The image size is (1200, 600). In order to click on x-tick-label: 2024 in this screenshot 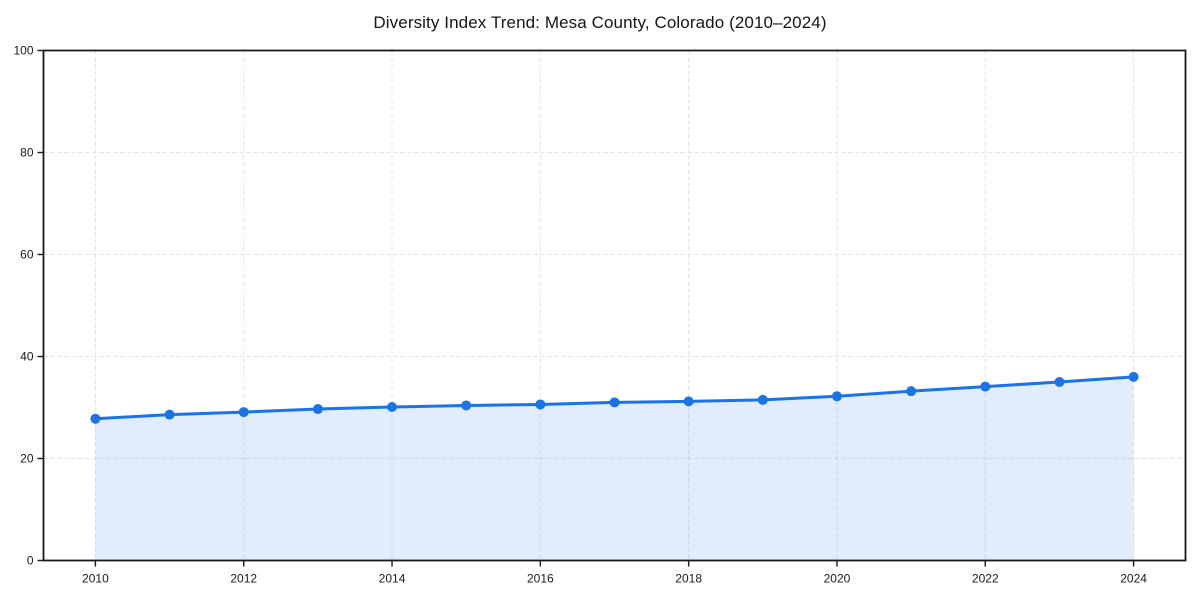, I will do `click(1133, 579)`.